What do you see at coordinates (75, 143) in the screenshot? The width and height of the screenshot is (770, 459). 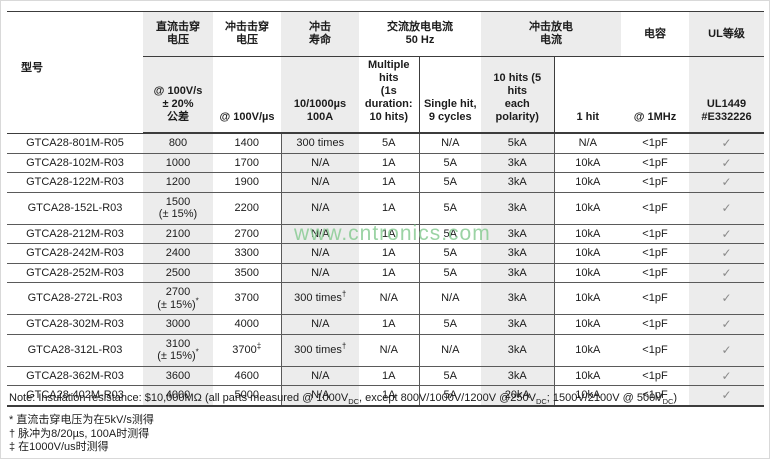 I see `cell-model: GTCA28-801M-R05` at bounding box center [75, 143].